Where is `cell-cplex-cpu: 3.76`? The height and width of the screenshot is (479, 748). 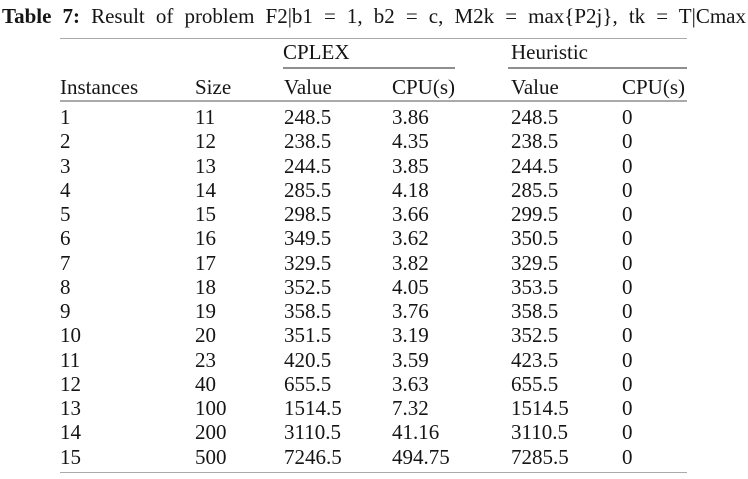 cell-cplex-cpu: 3.76 is located at coordinates (410, 311).